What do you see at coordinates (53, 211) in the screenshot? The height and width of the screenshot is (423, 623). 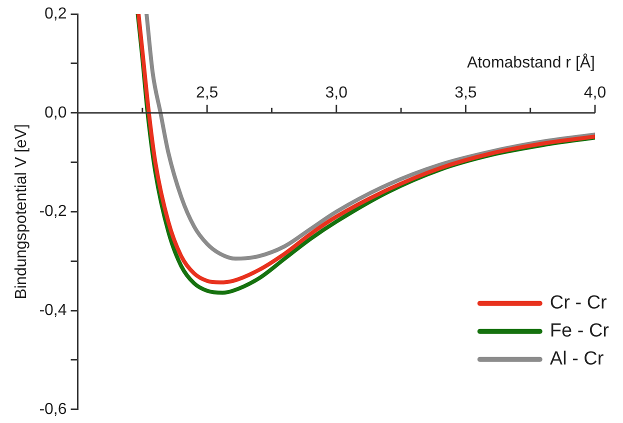 I see `y-tick-label: -0,2` at bounding box center [53, 211].